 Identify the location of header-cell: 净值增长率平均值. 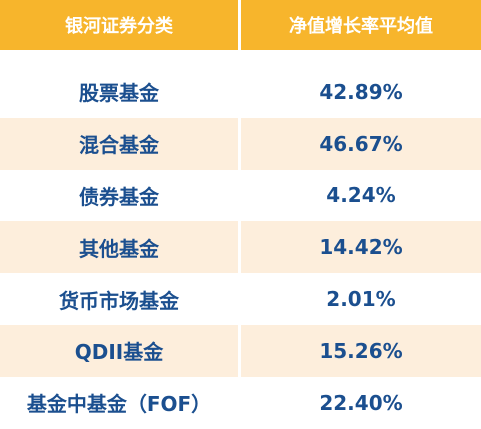
(361, 25).